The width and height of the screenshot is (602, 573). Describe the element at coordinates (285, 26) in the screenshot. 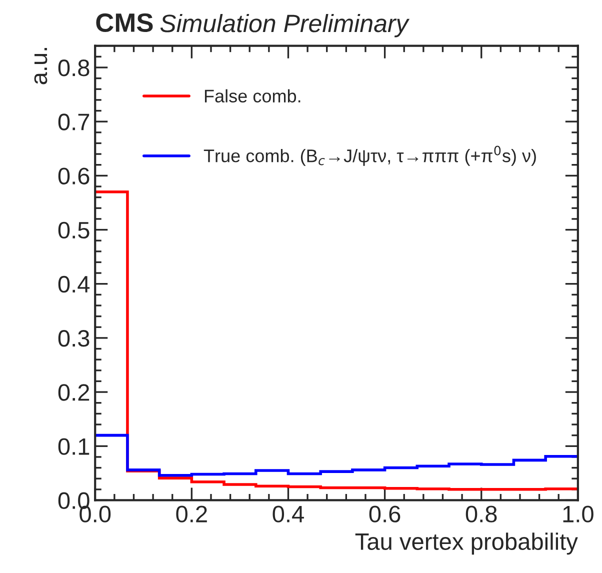

I see `chart-subtitle: Simulation Preliminary` at that location.